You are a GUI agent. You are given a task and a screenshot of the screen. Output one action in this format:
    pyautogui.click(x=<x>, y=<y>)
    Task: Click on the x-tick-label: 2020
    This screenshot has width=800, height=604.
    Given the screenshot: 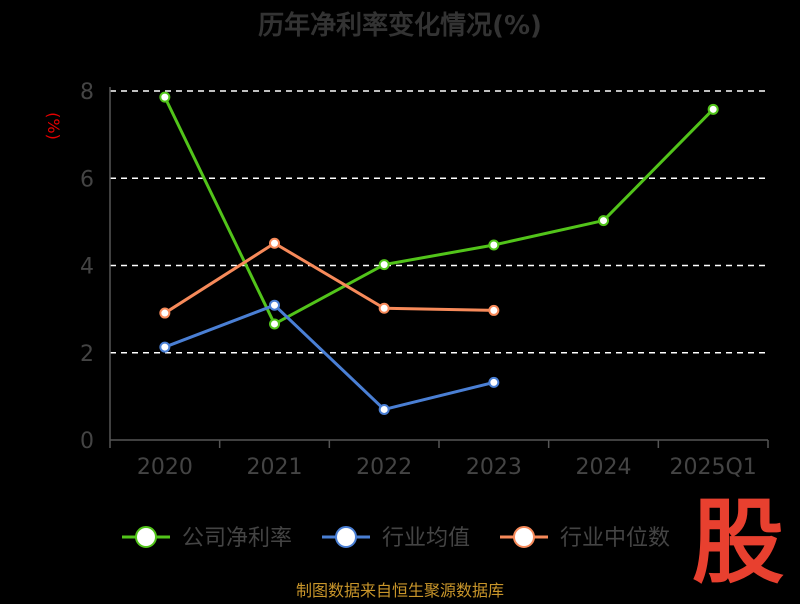 What is the action you would take?
    pyautogui.click(x=165, y=467)
    